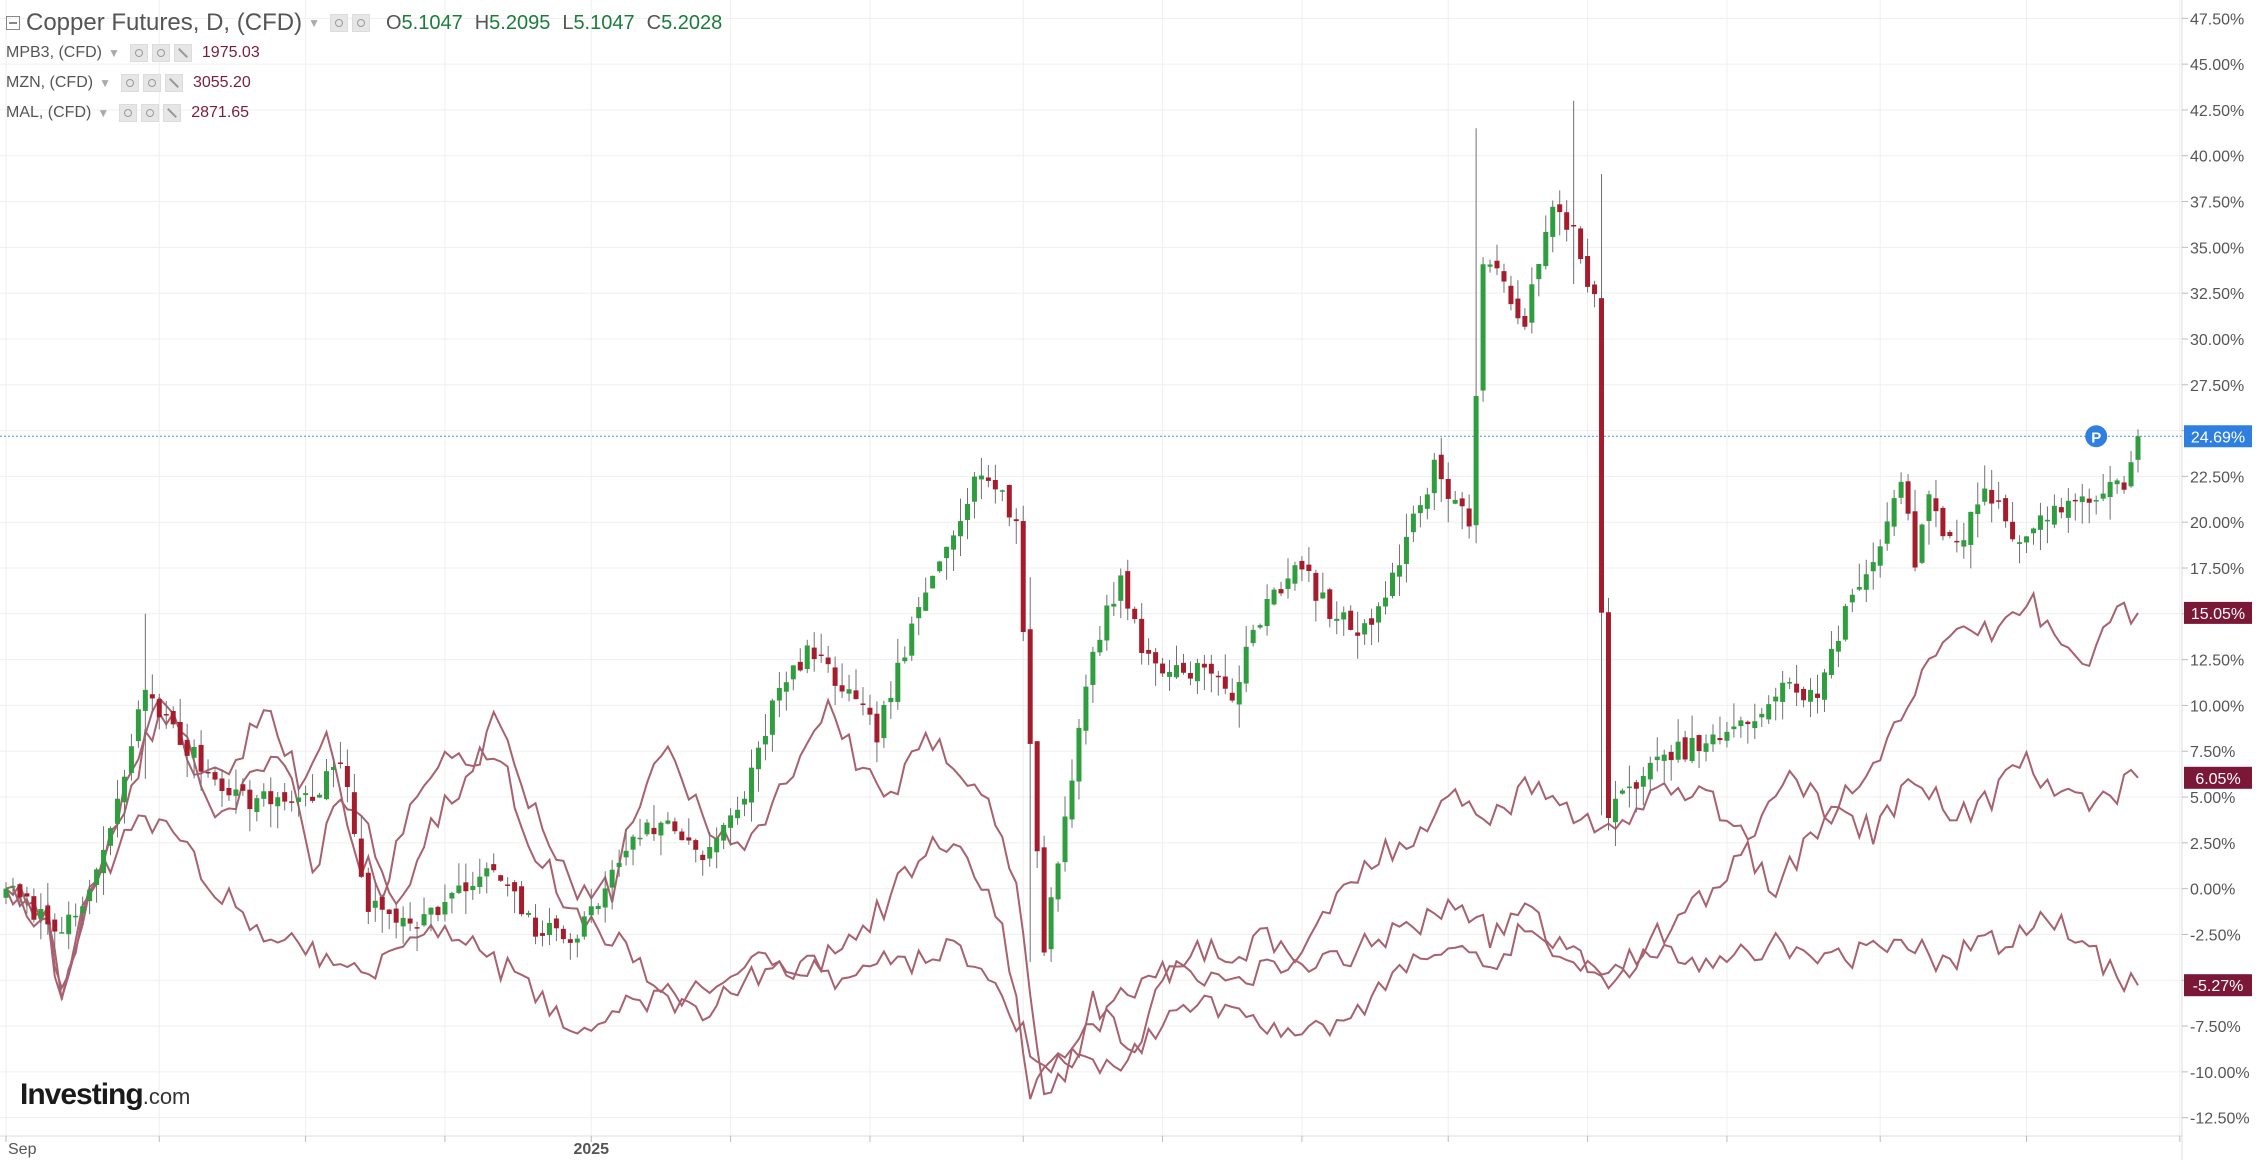  I want to click on value-badges: 24.69% 15.05% 6.05% -5.27% P, so click(2168, 711).